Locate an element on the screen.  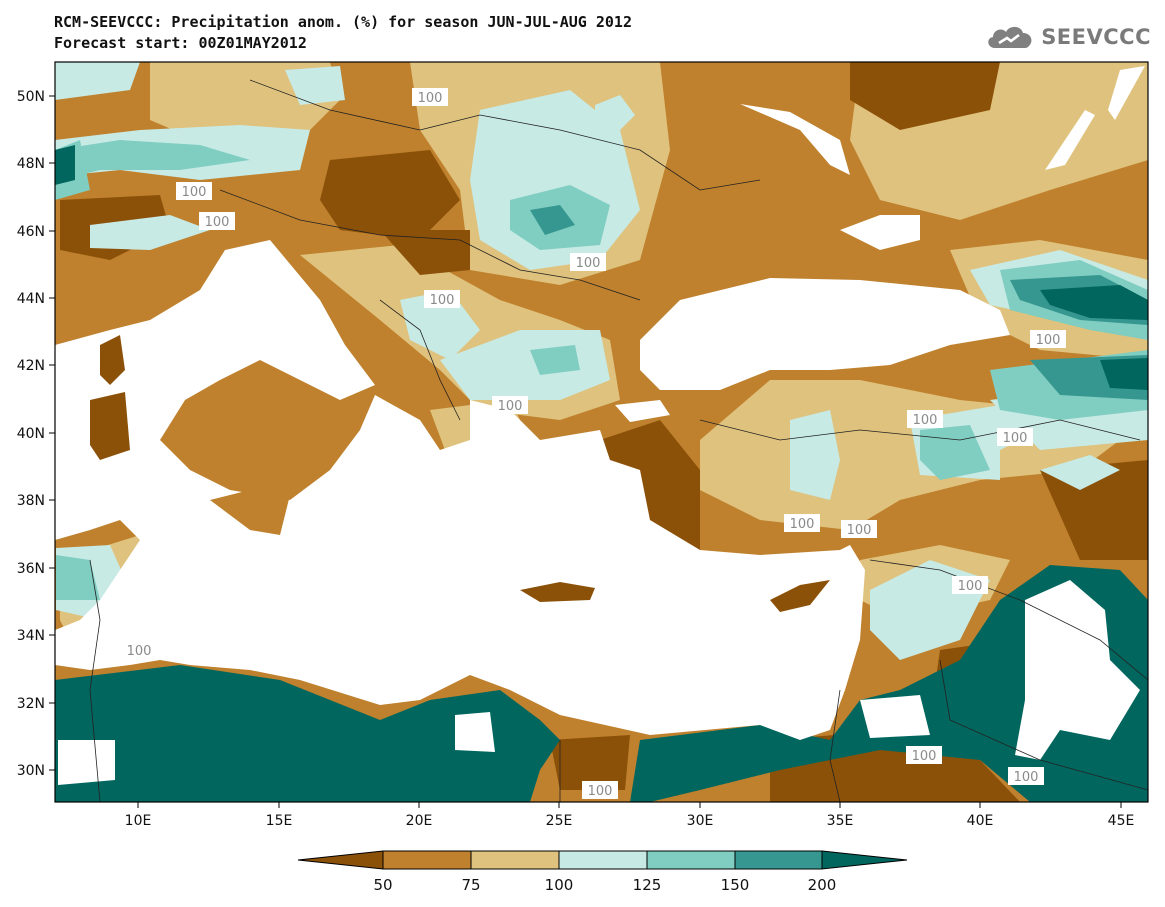
lat-tick-label: 30N is located at coordinates (31, 771).